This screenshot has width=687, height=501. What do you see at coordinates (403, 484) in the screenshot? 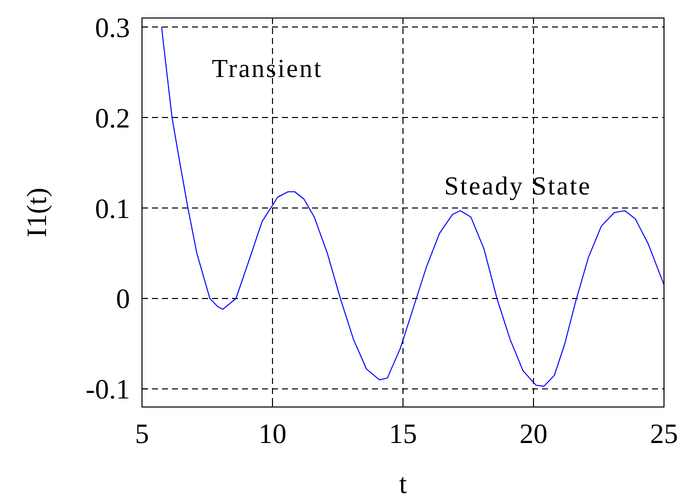
I see `x-axis-title: t` at bounding box center [403, 484].